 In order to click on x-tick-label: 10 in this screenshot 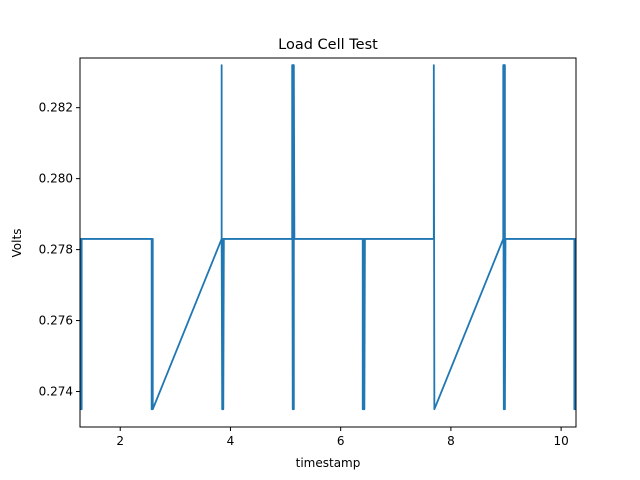, I will do `click(560, 441)`.